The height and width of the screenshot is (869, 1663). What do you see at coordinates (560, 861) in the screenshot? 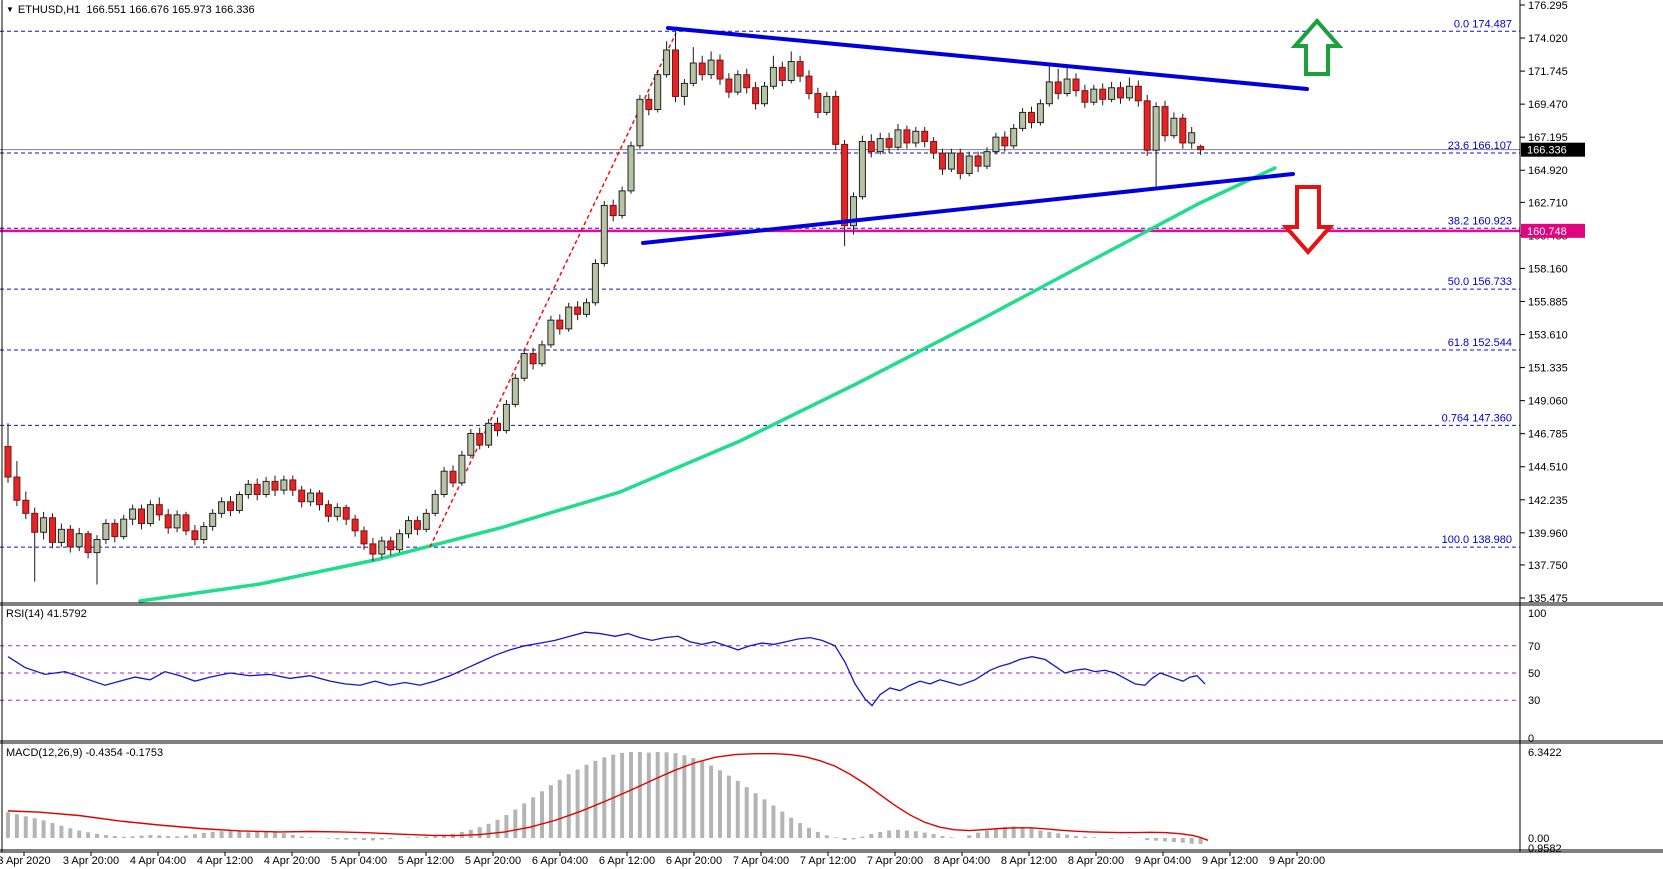
I see `svg-text: 6 Apr 04:00` at bounding box center [560, 861].